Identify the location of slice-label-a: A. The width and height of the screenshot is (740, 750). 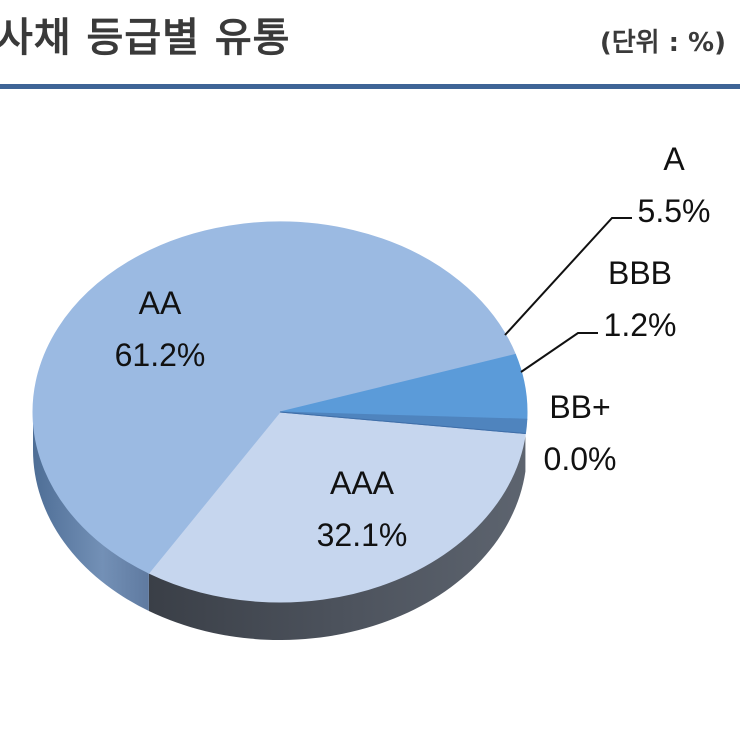
(674, 159).